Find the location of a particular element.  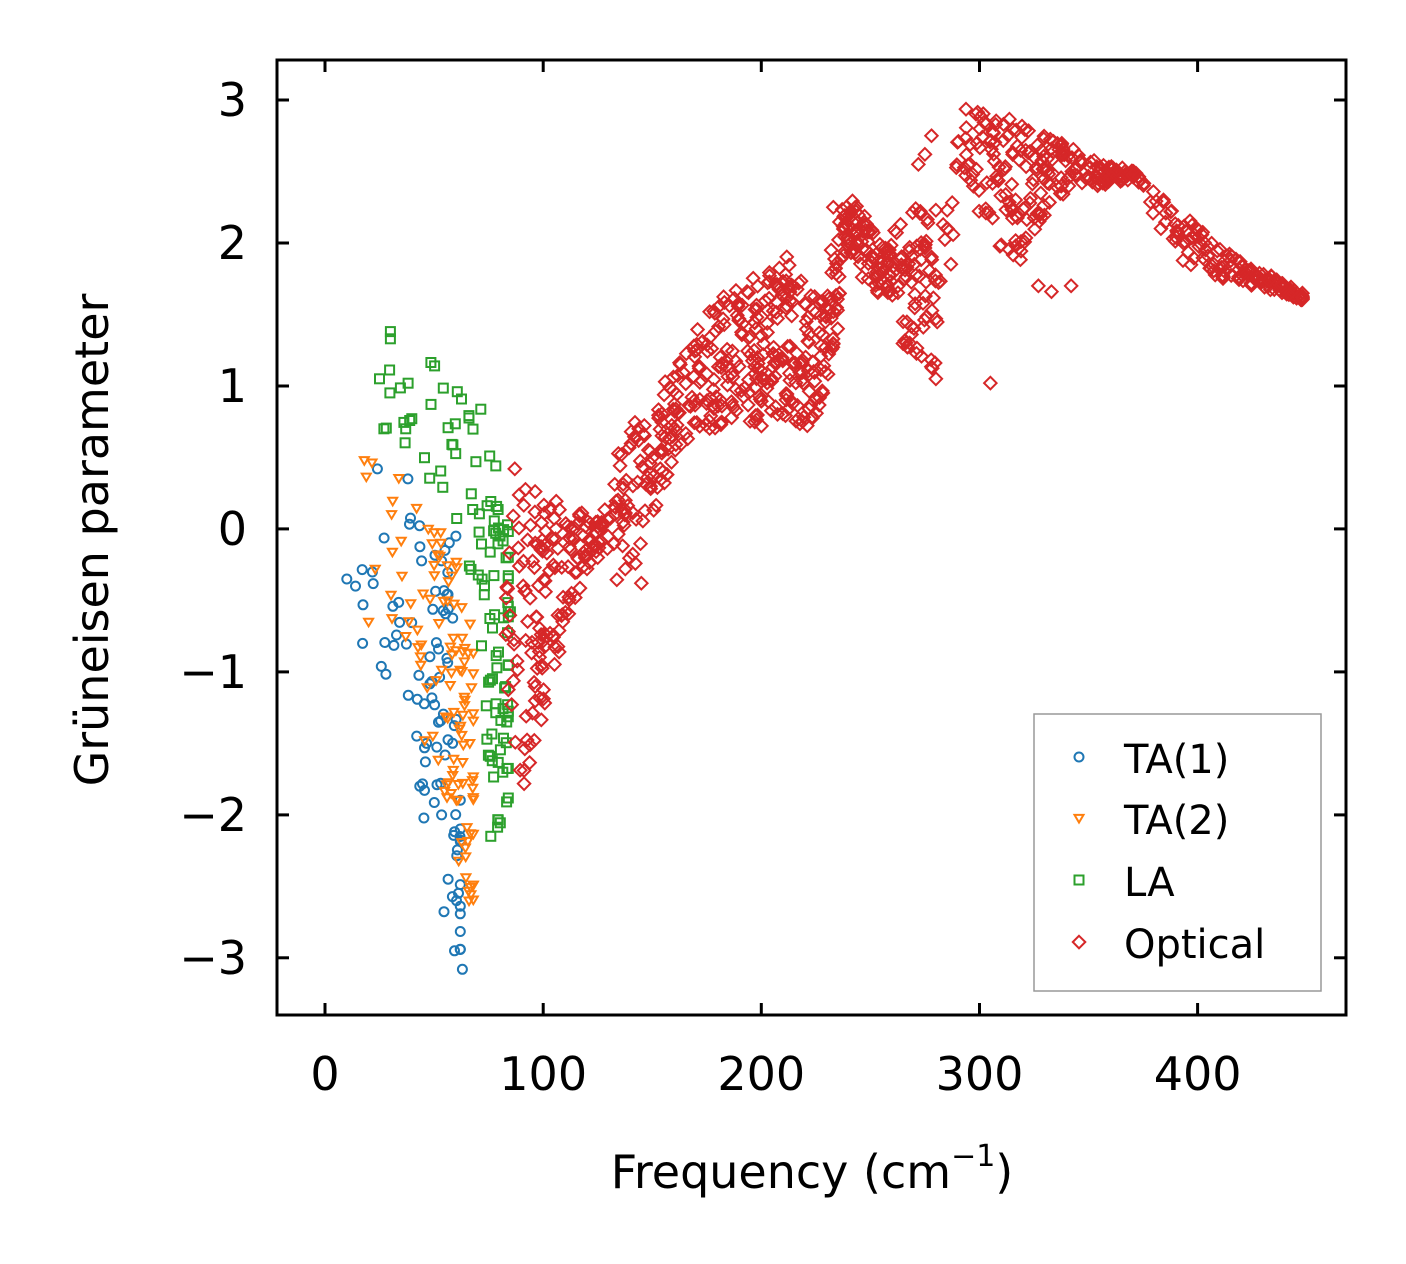

legend-label-optical: Optical is located at coordinates (1194, 945).